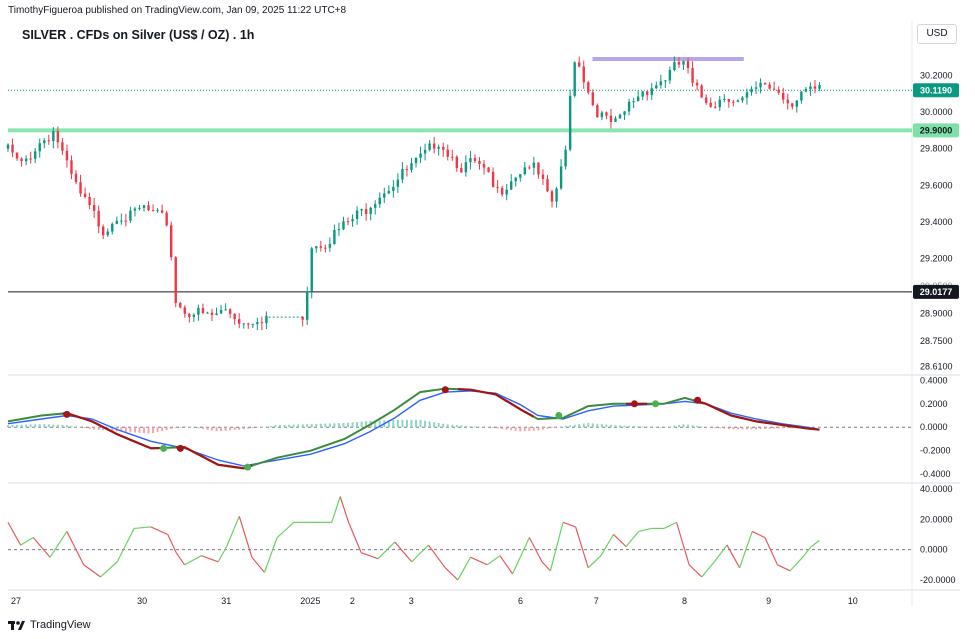 The height and width of the screenshot is (639, 975). I want to click on x-tick-label: 3, so click(411, 601).